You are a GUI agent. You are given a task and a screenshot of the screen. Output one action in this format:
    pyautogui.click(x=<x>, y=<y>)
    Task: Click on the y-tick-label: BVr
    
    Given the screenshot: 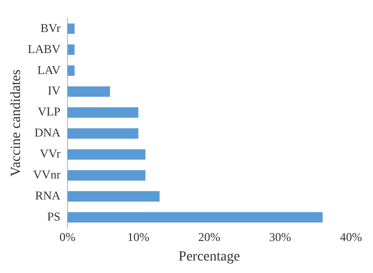 What is the action you would take?
    pyautogui.click(x=50, y=27)
    